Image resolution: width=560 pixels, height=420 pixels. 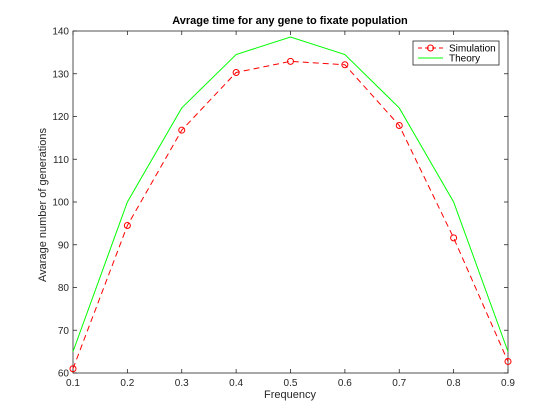 What do you see at coordinates (464, 59) in the screenshot?
I see `legend-label-theory: Theory` at bounding box center [464, 59].